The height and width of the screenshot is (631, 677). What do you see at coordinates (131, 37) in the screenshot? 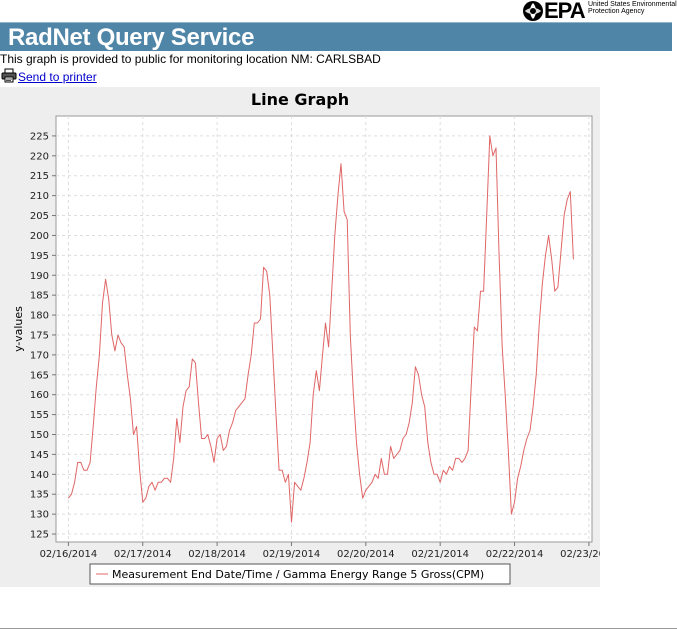
I see `page-title: RadNet Query Service` at bounding box center [131, 37].